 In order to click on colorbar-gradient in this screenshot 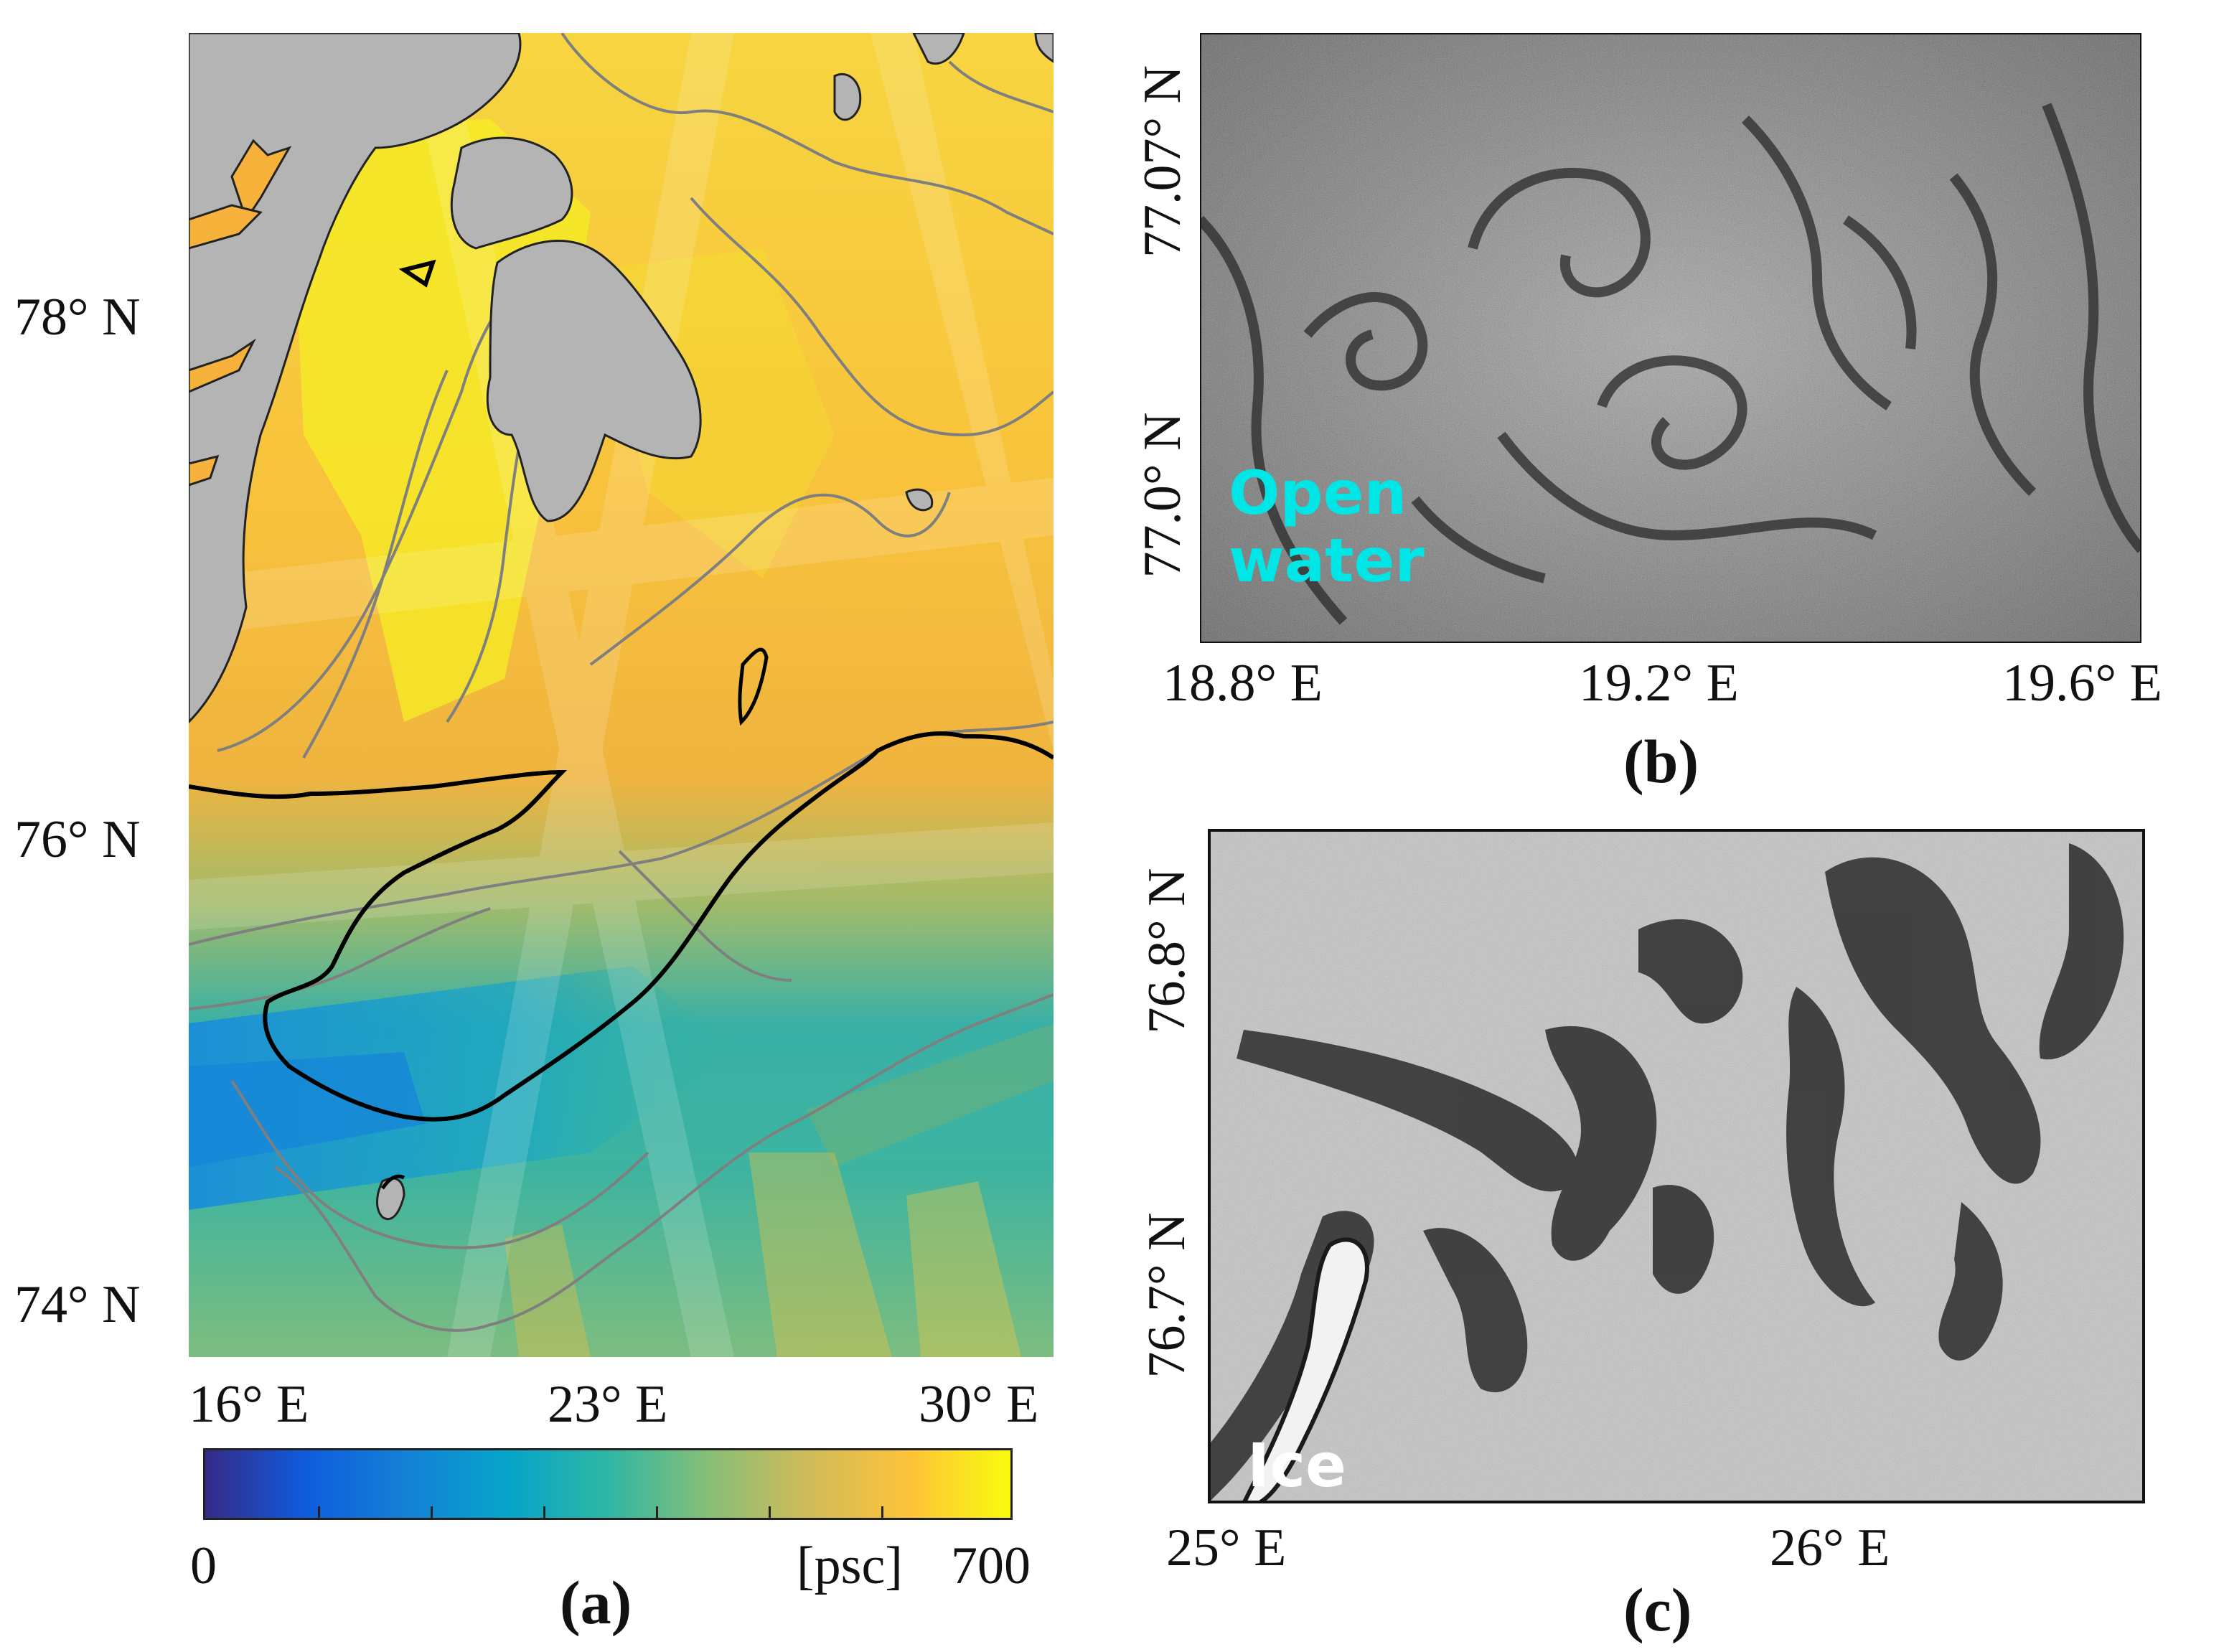, I will do `click(607, 1484)`.